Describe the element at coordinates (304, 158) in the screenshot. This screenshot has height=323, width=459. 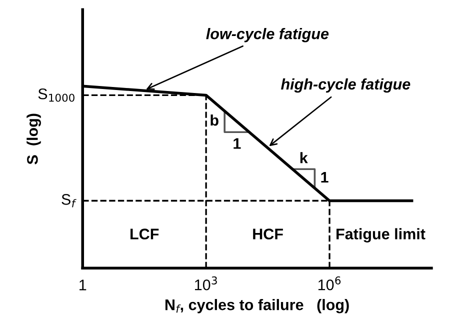
I see `annotation: k` at that location.